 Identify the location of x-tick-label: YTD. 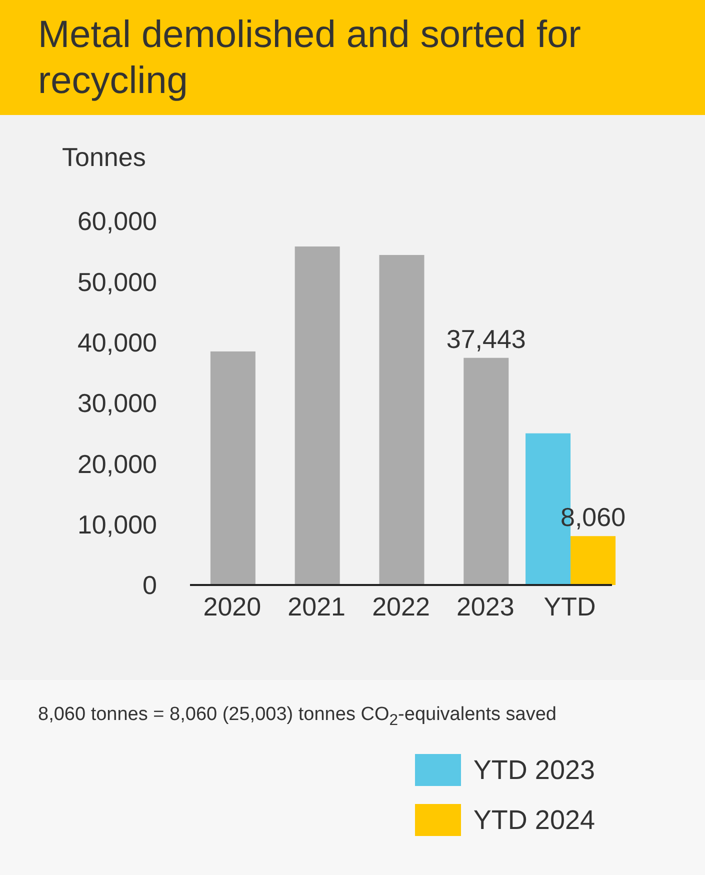
(570, 606).